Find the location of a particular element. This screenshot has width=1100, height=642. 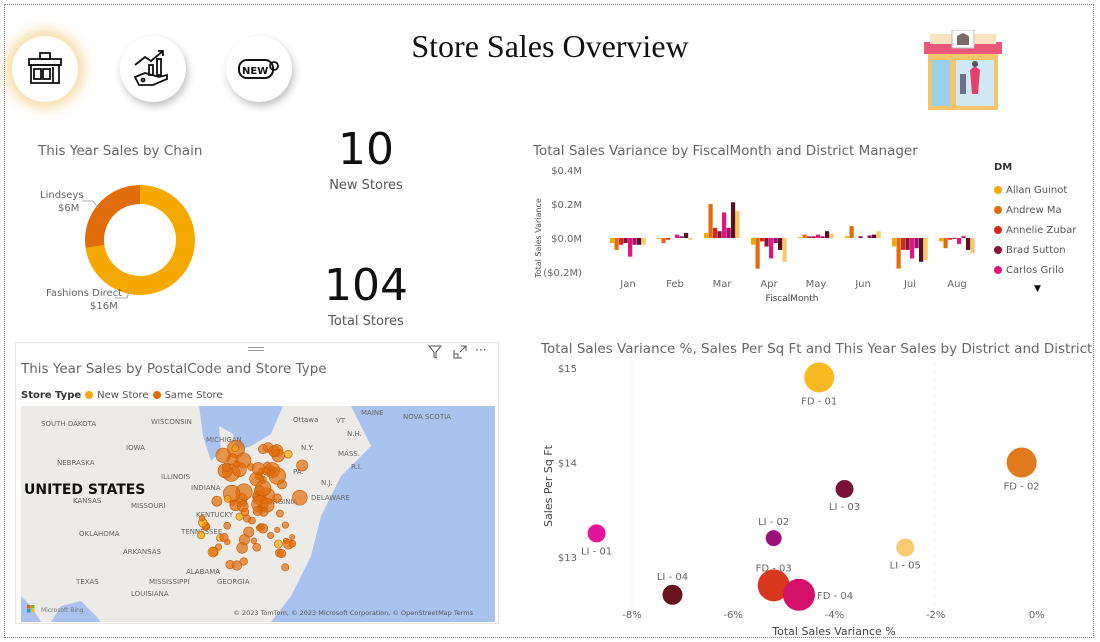

donut-slice is located at coordinates (140, 240).